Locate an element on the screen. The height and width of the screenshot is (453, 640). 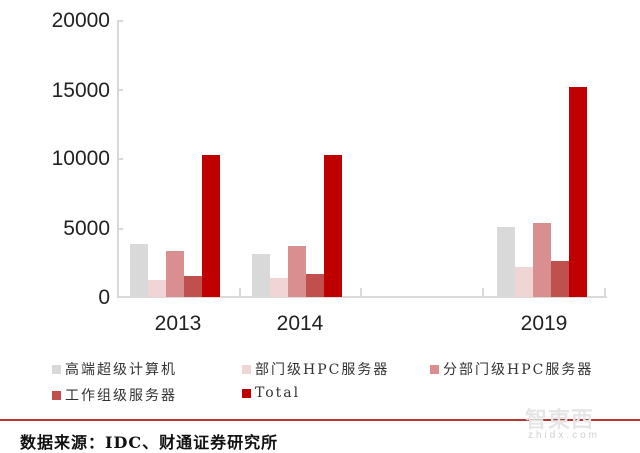
x-tick-label: 2013 is located at coordinates (178, 323).